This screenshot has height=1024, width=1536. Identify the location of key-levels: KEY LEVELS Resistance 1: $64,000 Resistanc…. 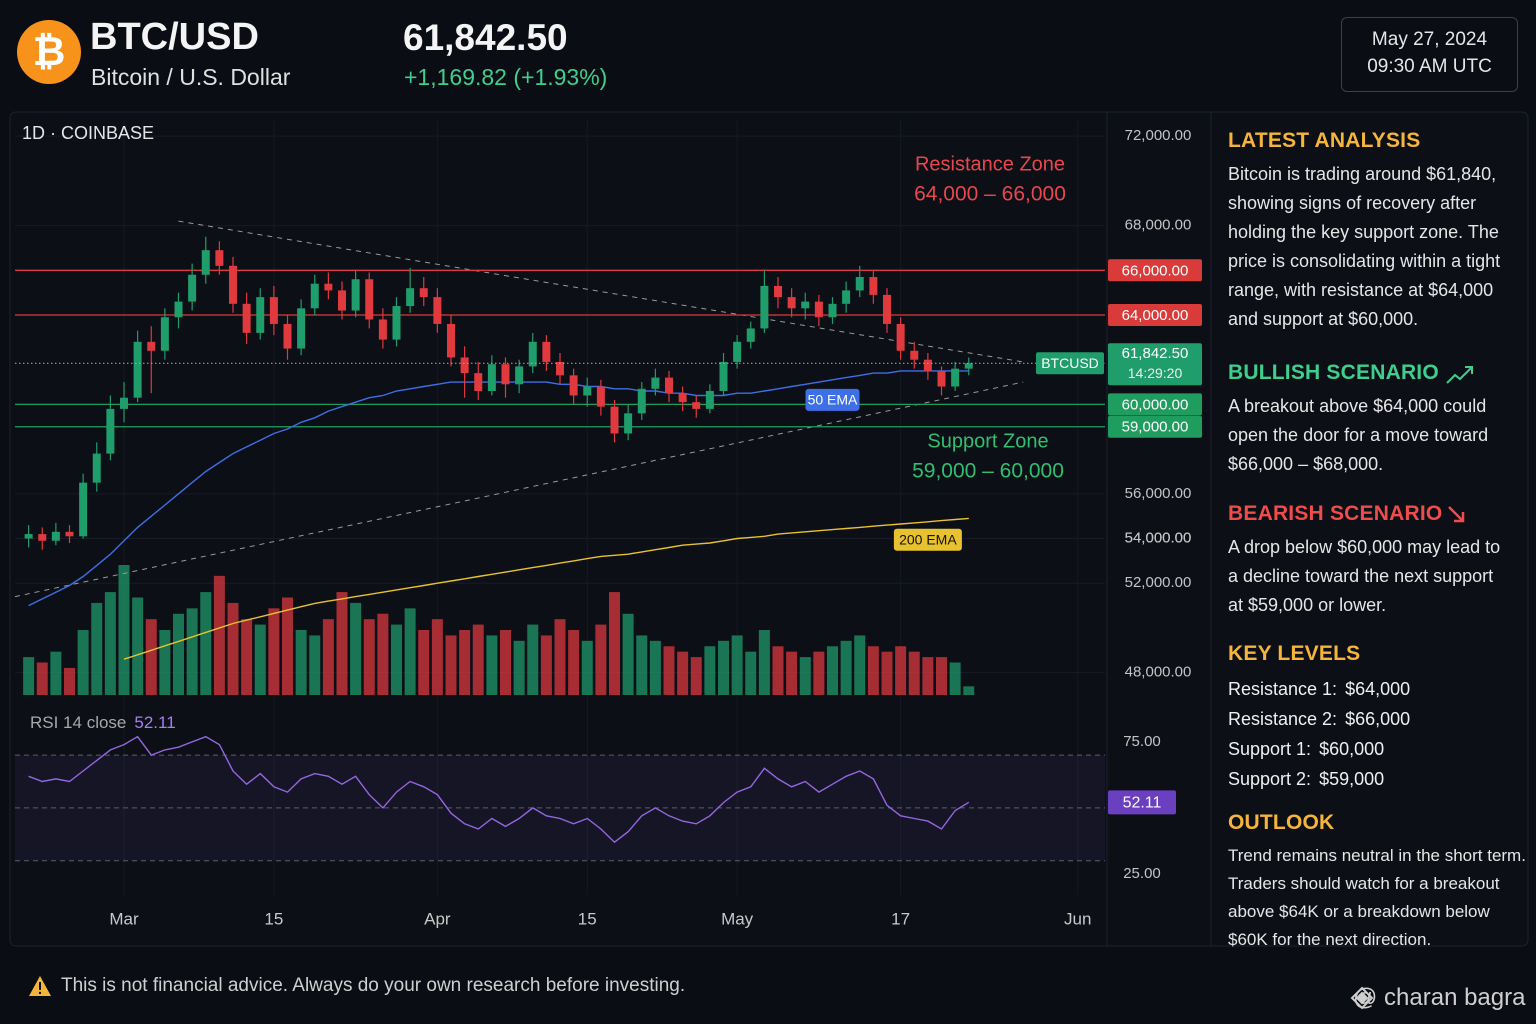
(1378, 718).